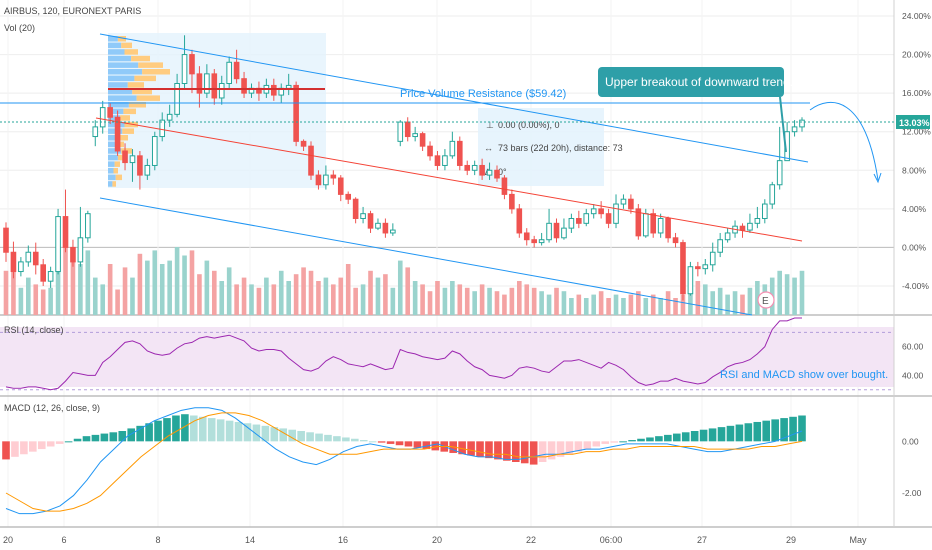 This screenshot has height=550, width=932. Describe the element at coordinates (250, 540) in the screenshot. I see `time-tick-label: 14` at that location.